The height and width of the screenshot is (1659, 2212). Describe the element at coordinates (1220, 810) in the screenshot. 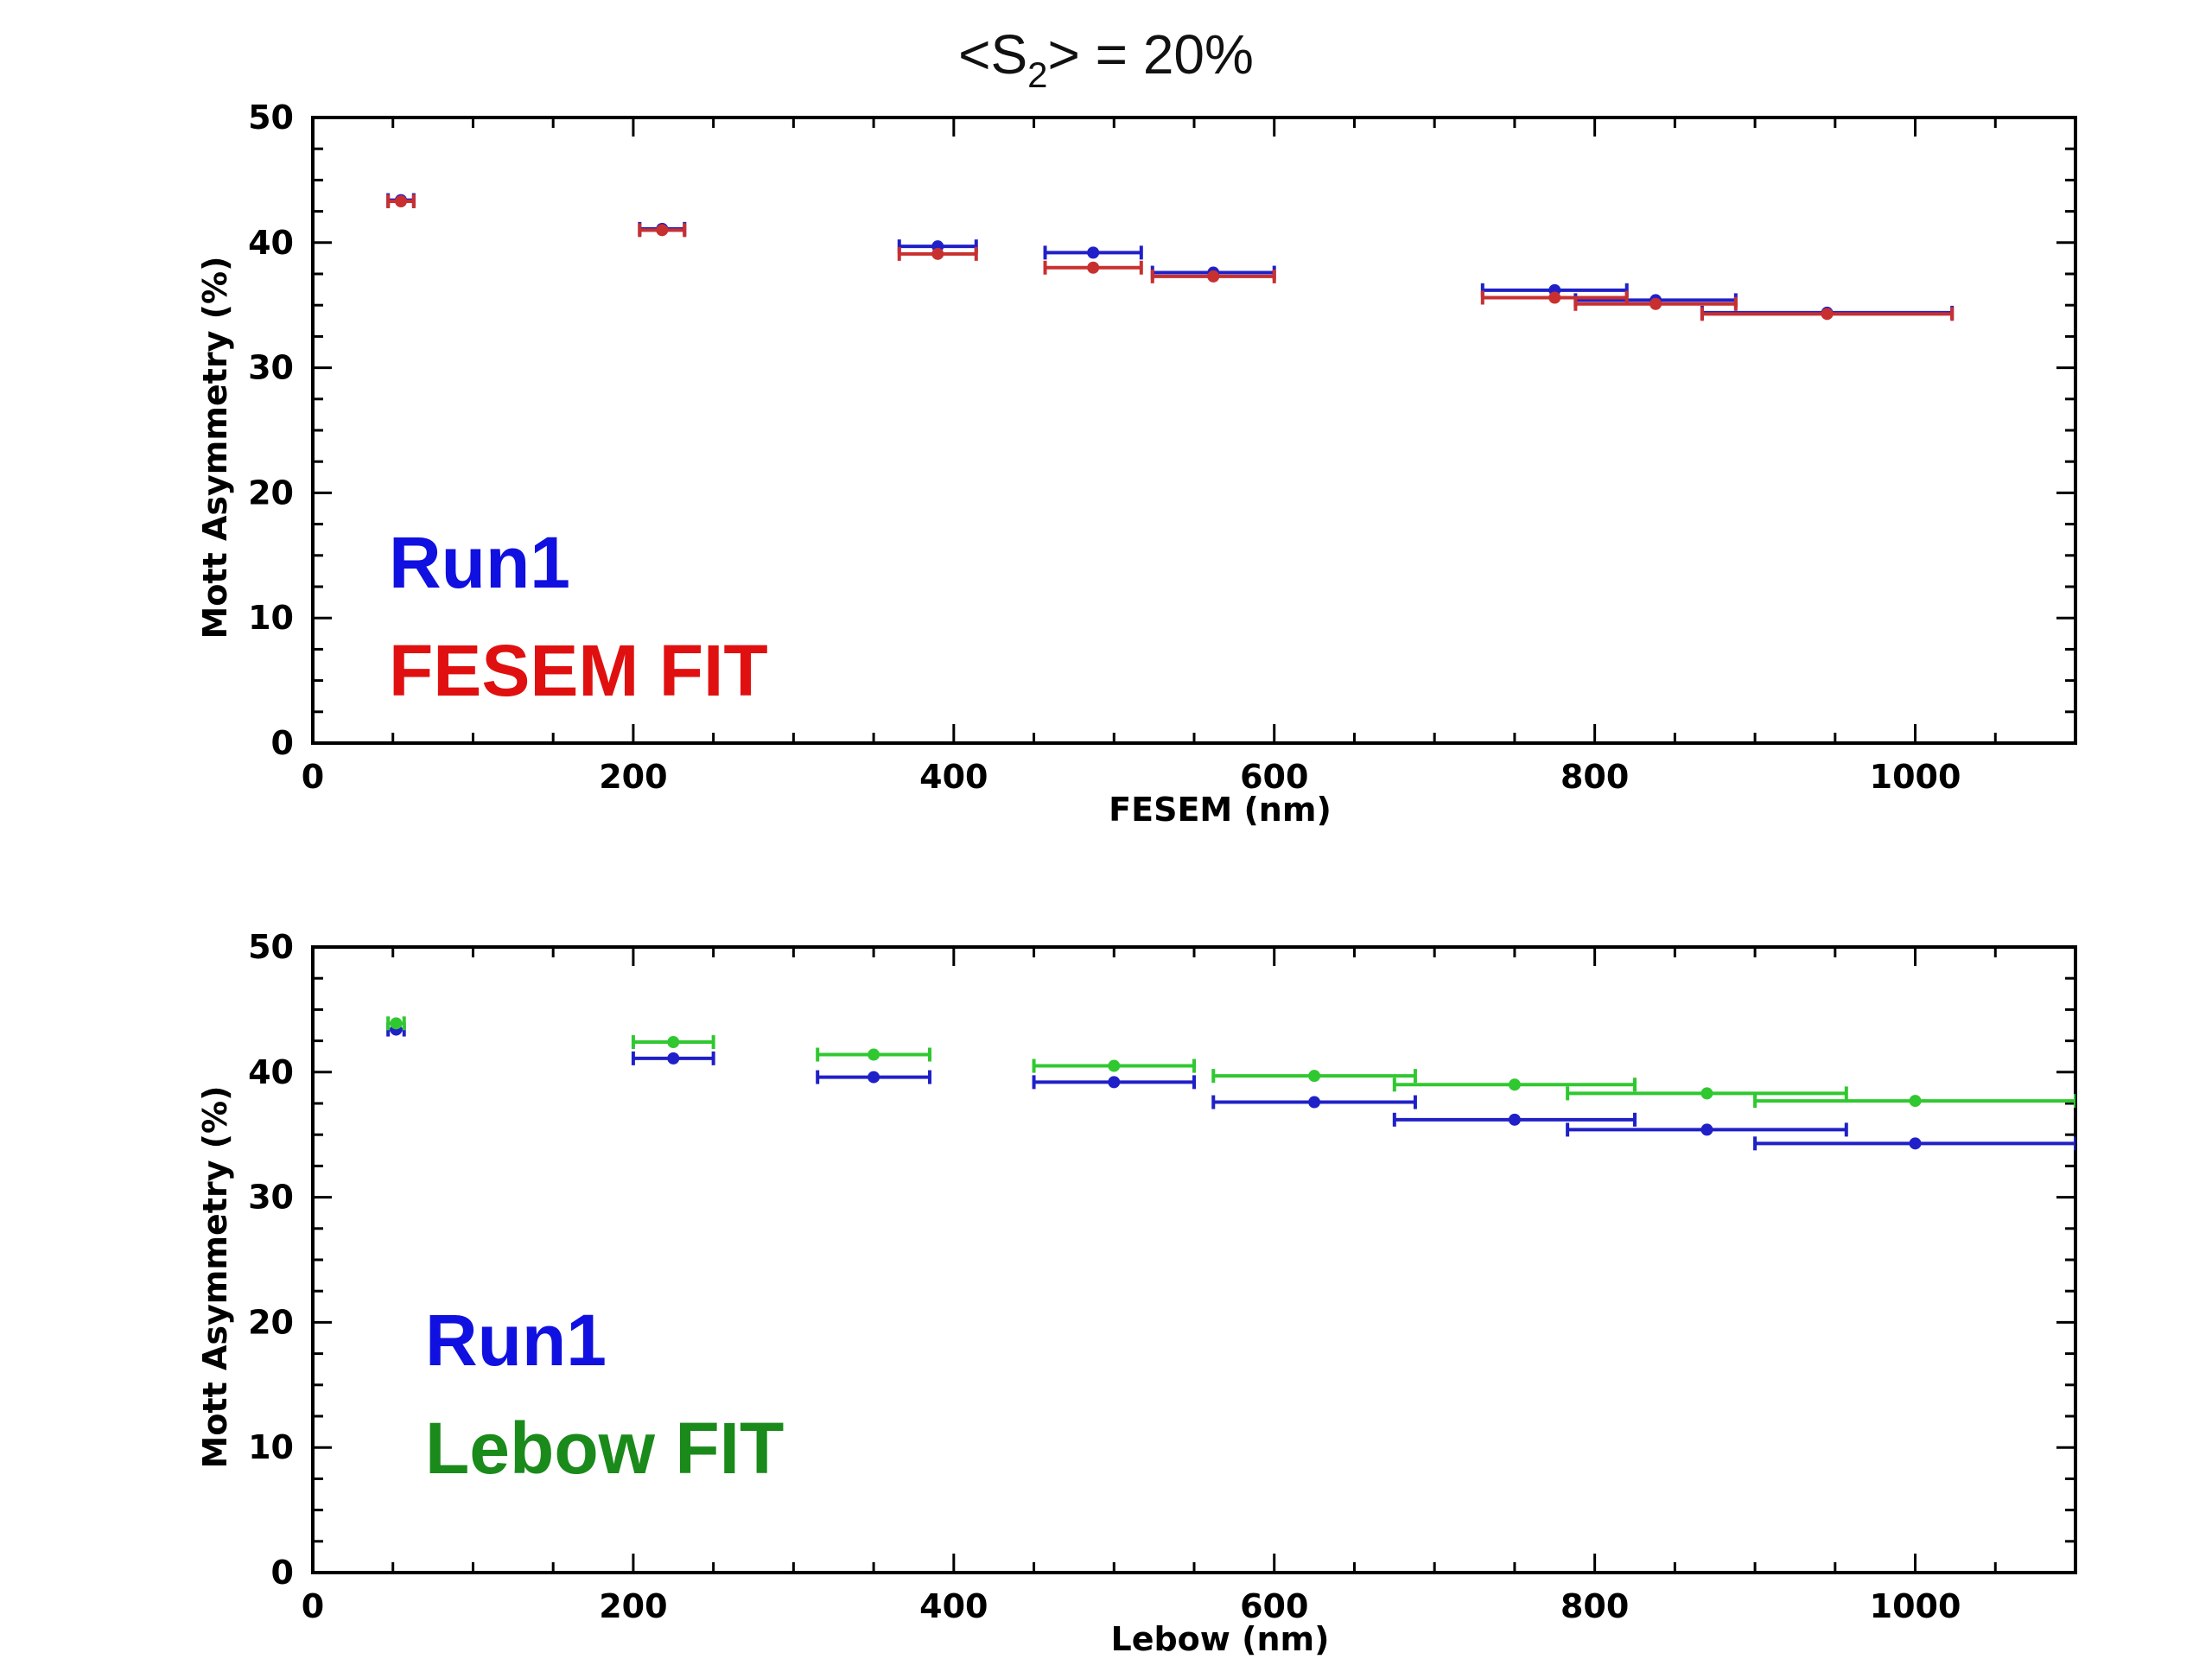

I see `x-axis-label: FESEM (nm)` at that location.